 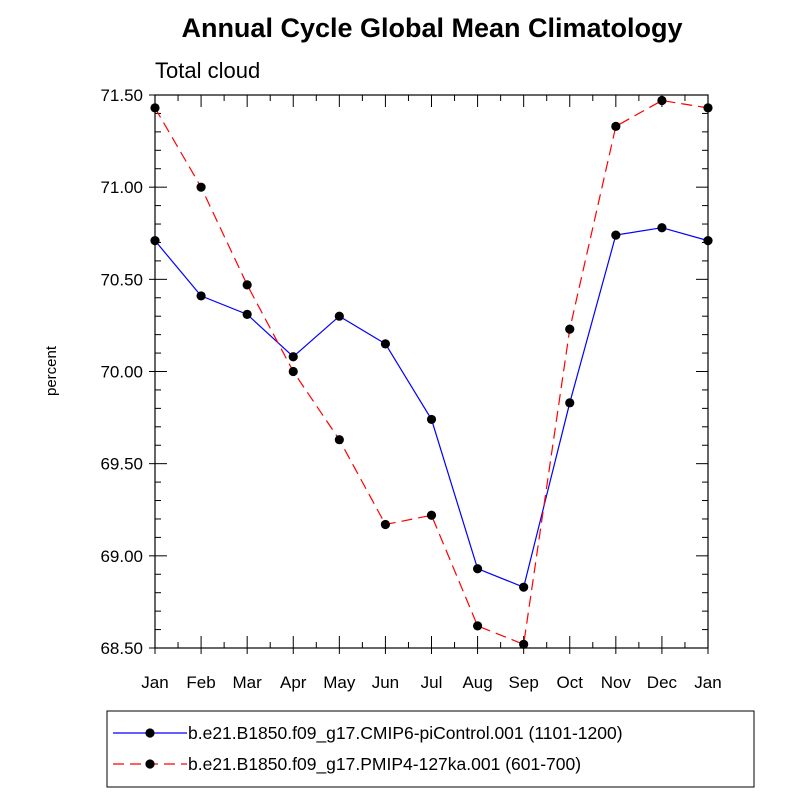 I want to click on x-tick-labels: Jan Feb Mar Apr May Jun Jul Aug Sep Oct Nov Dec Jan, so click(x=431, y=682).